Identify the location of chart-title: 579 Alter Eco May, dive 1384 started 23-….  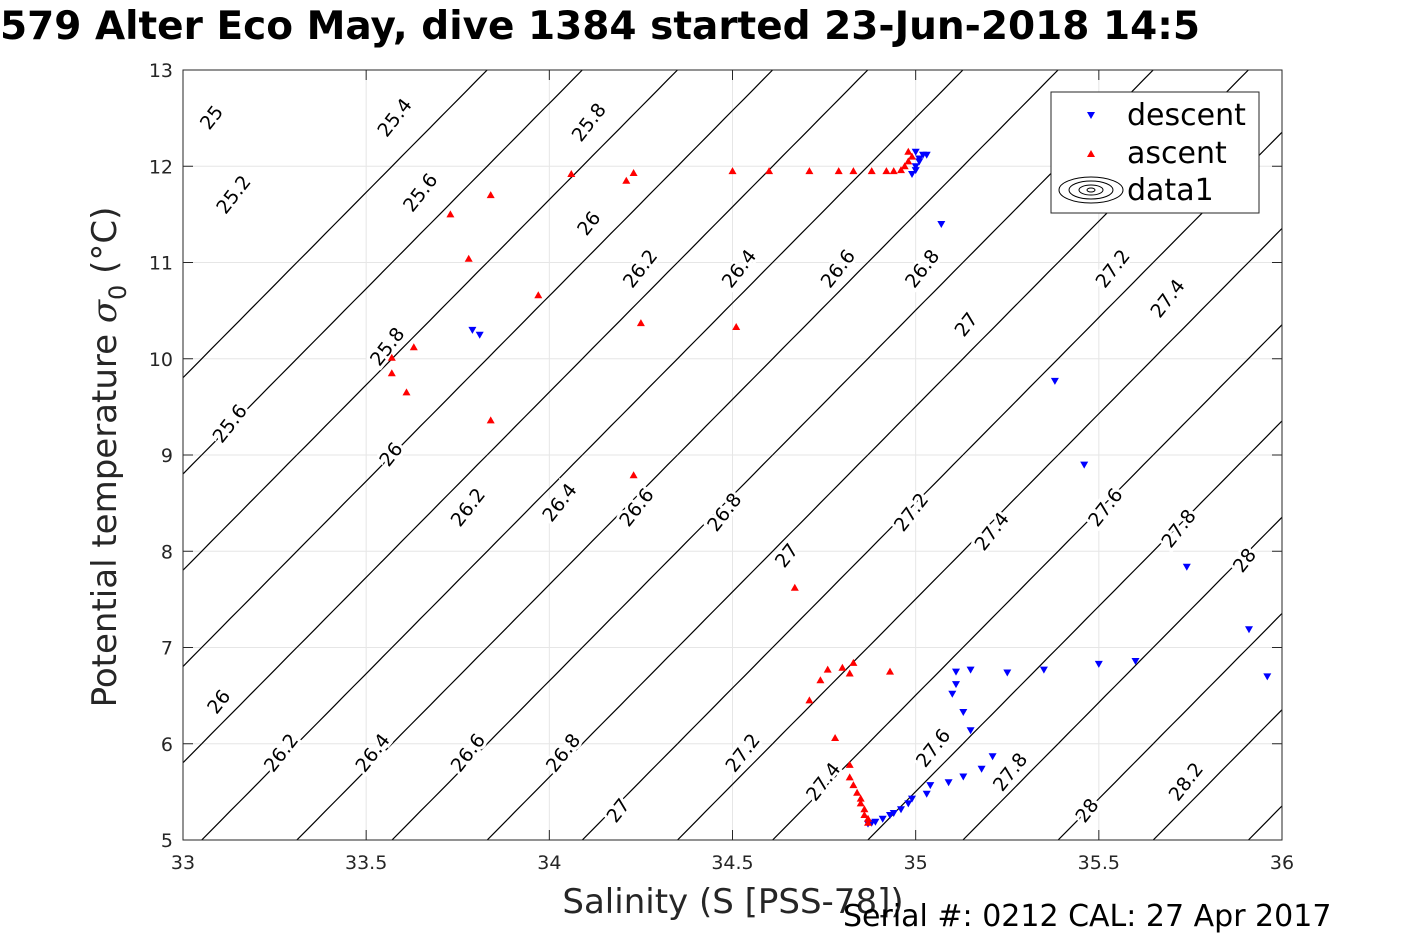
(600, 26).